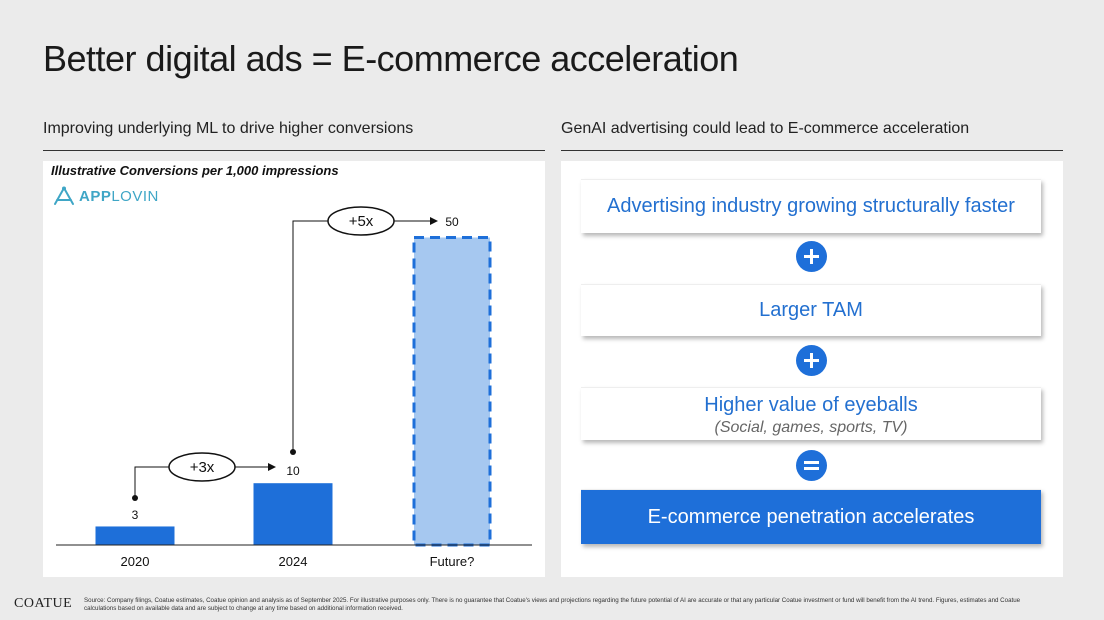 Image resolution: width=1104 pixels, height=620 pixels. What do you see at coordinates (811, 465) in the screenshot?
I see `equals-icon` at bounding box center [811, 465].